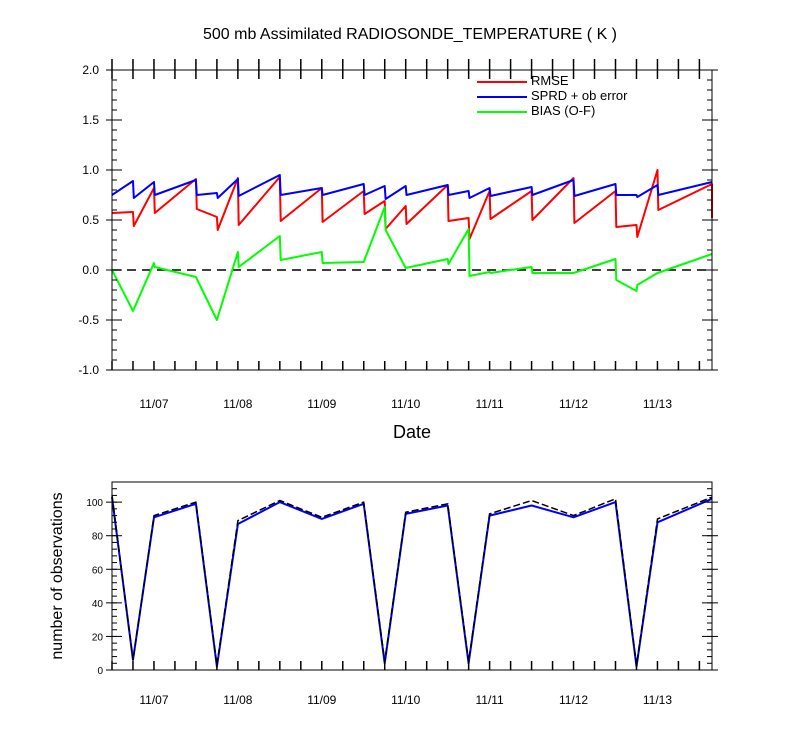 Image resolution: width=800 pixels, height=750 pixels. What do you see at coordinates (90, 270) in the screenshot?
I see `y-tick-label: 0.0` at bounding box center [90, 270].